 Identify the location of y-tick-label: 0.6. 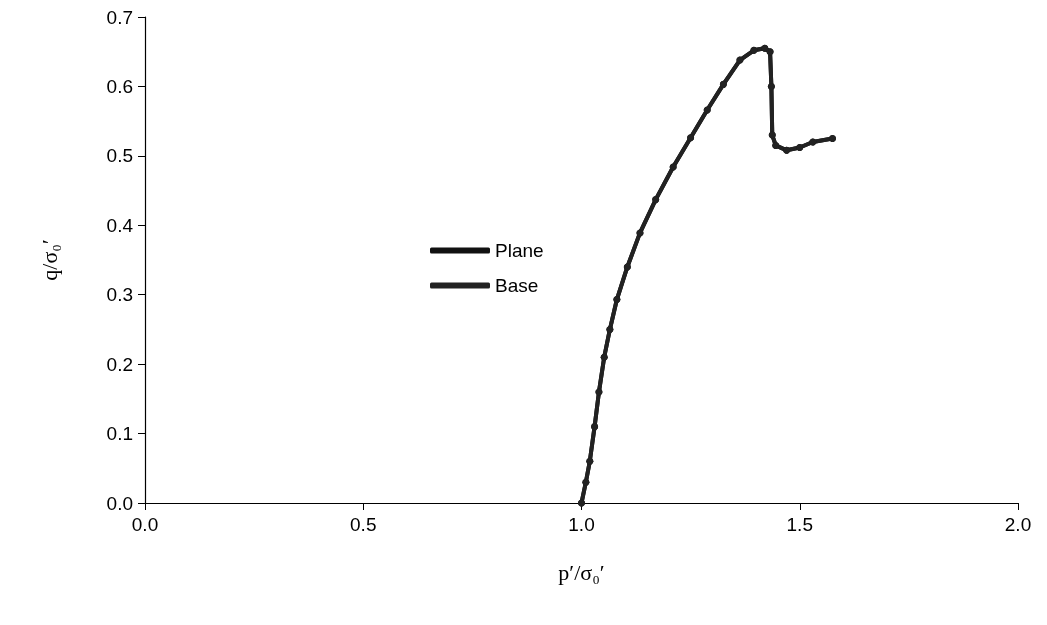
(119, 86).